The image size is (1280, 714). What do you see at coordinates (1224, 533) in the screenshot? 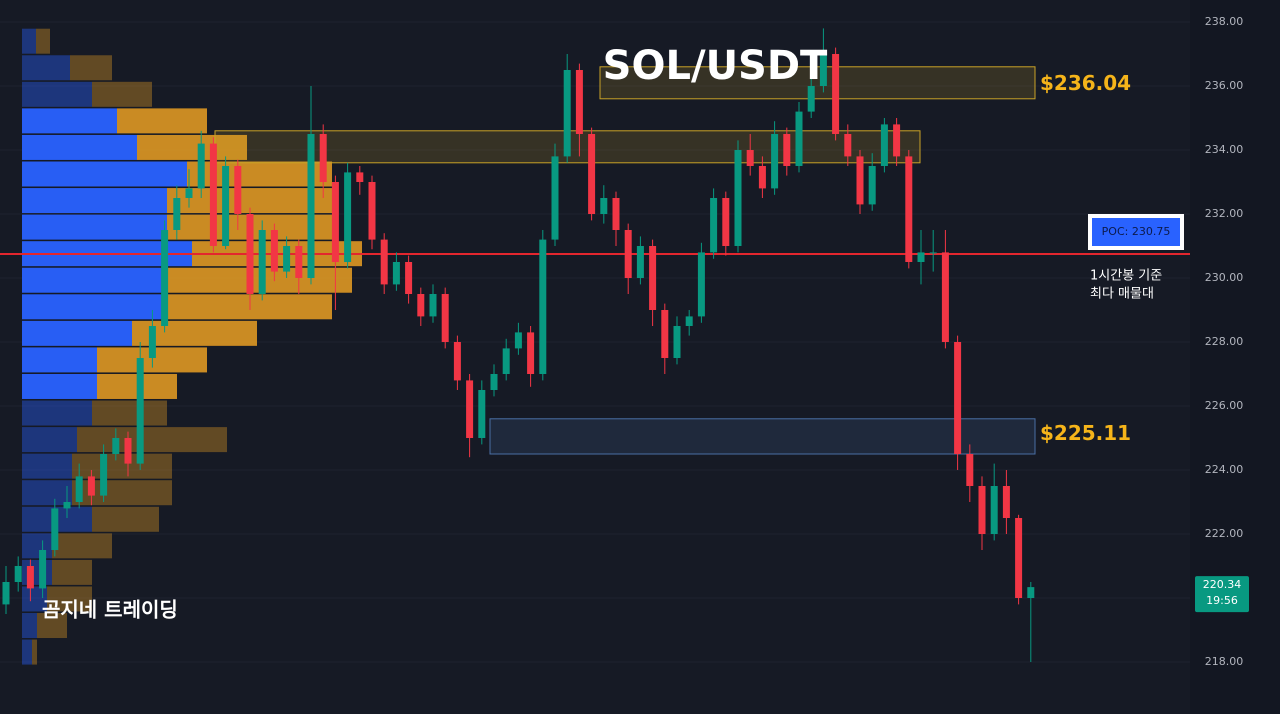
I see `y-tick-label: 222.00` at bounding box center [1224, 533].